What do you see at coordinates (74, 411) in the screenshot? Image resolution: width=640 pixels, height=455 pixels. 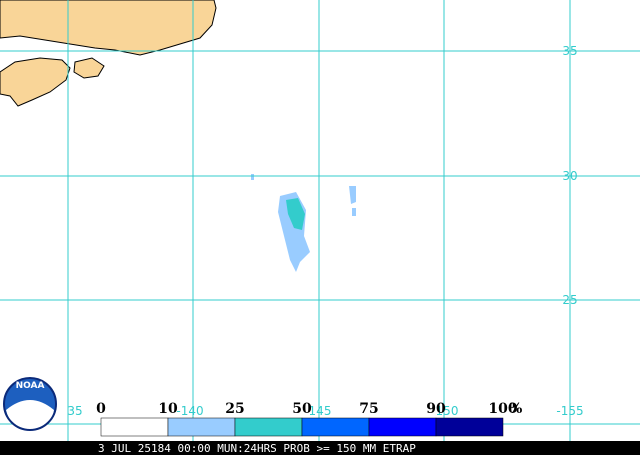 I see `longitude-label: 35` at bounding box center [74, 411].